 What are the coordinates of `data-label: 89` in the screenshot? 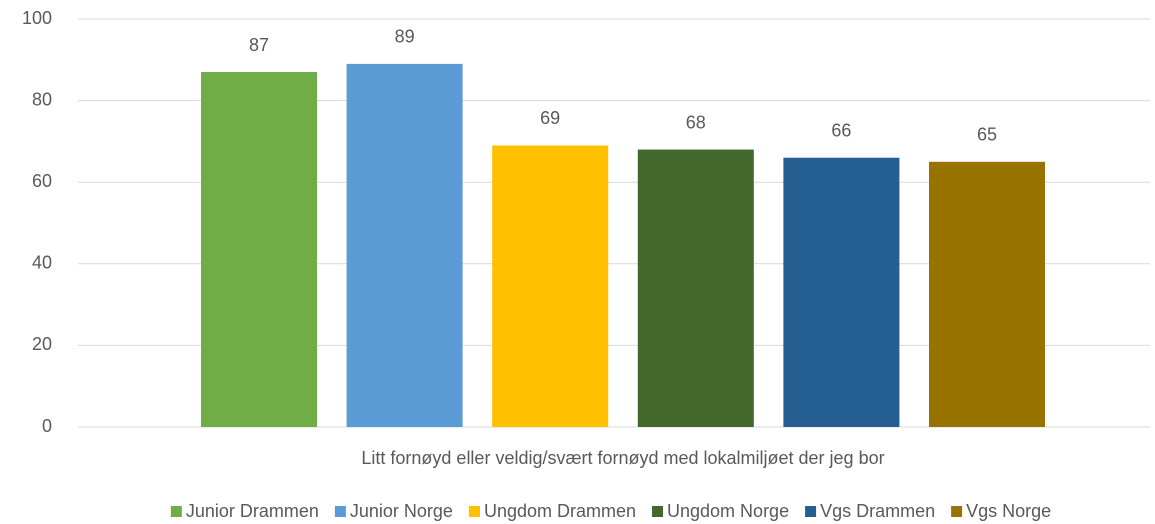 It's located at (405, 37).